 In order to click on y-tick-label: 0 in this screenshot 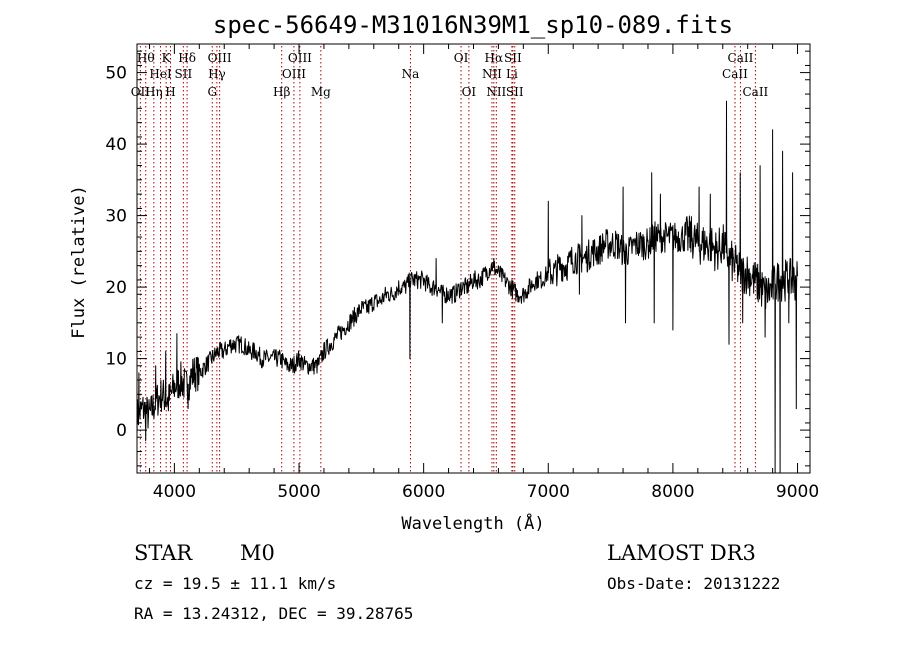, I will do `click(121, 431)`.